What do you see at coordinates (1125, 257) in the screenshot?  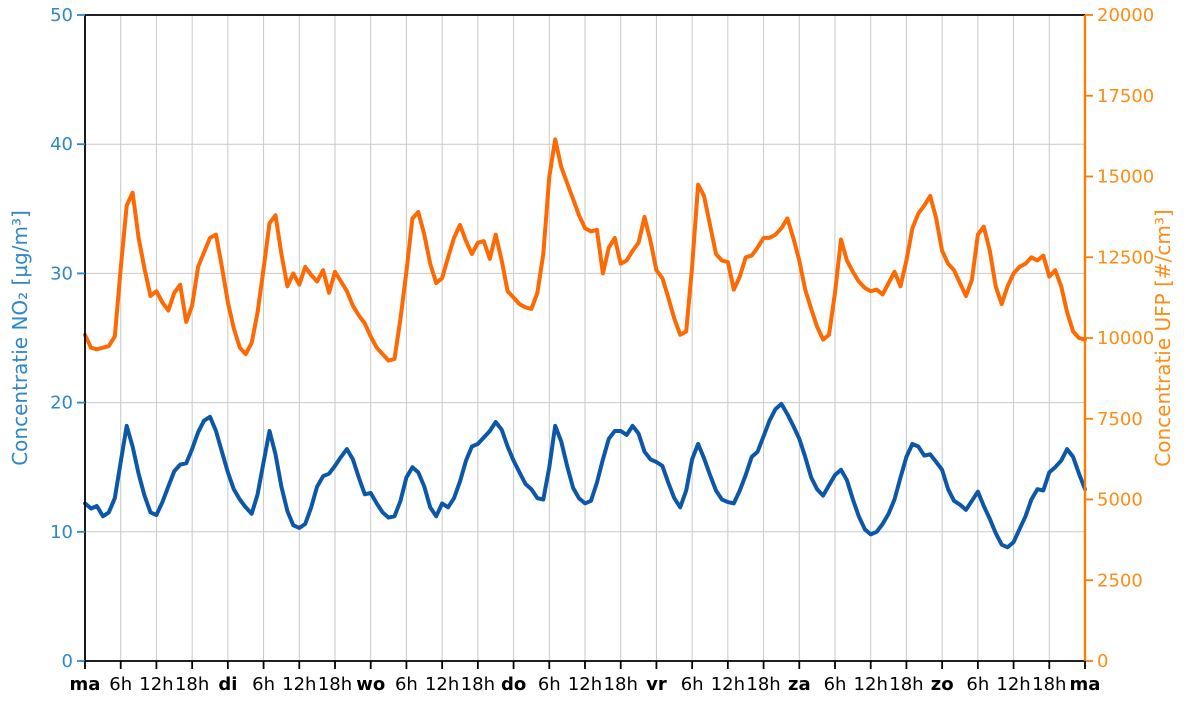 I see `right-tick-label: 12500` at bounding box center [1125, 257].